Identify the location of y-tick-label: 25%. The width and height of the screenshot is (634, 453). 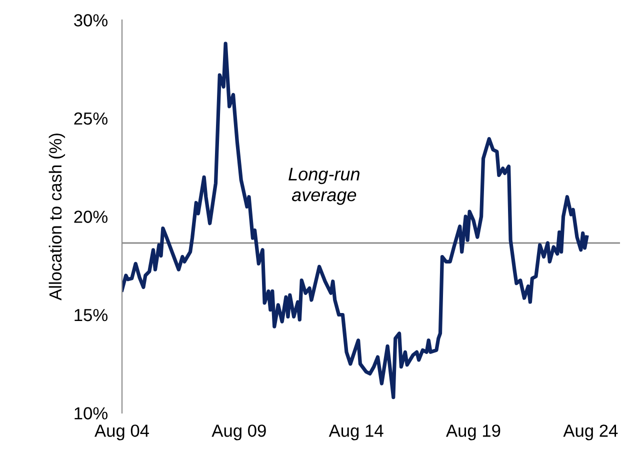
(91, 118).